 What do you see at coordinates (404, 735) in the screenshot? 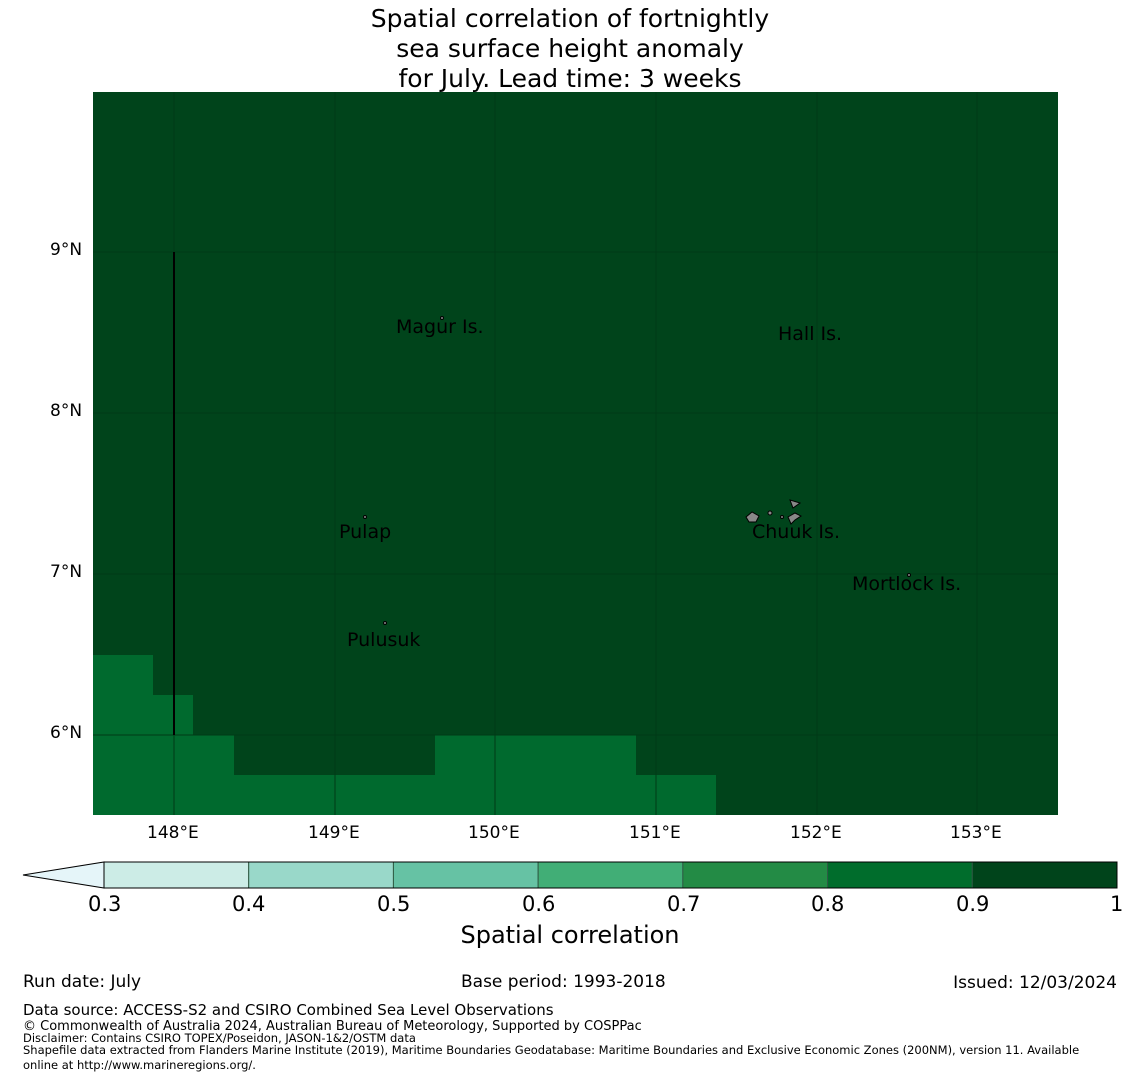
I see `map-field-lower-region` at bounding box center [404, 735].